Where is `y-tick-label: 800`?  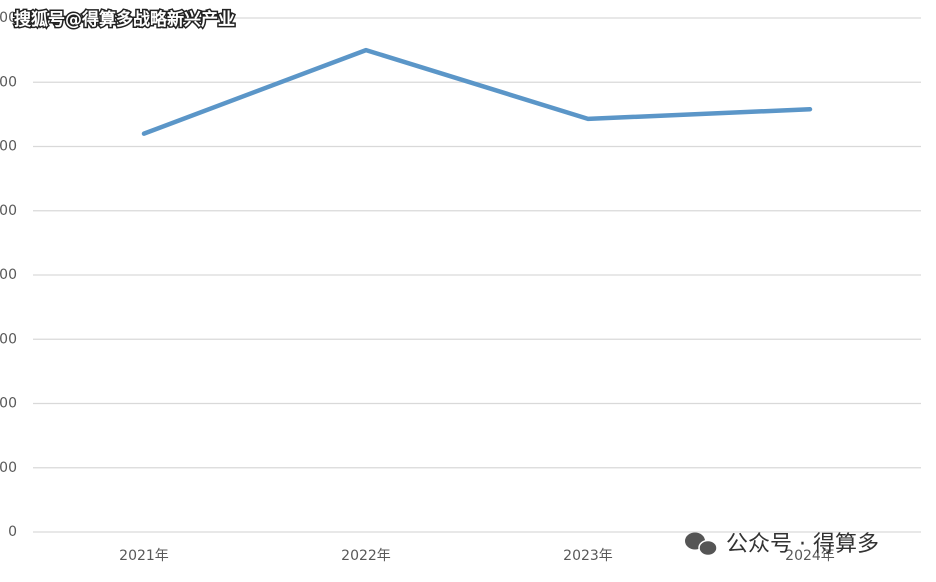 y-tick-label: 800 is located at coordinates (8, 18).